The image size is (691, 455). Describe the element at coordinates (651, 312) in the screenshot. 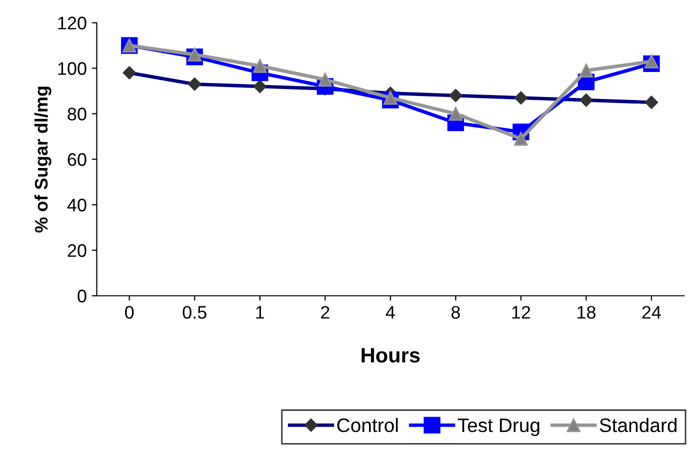

I see `x-tick-label: 24` at that location.